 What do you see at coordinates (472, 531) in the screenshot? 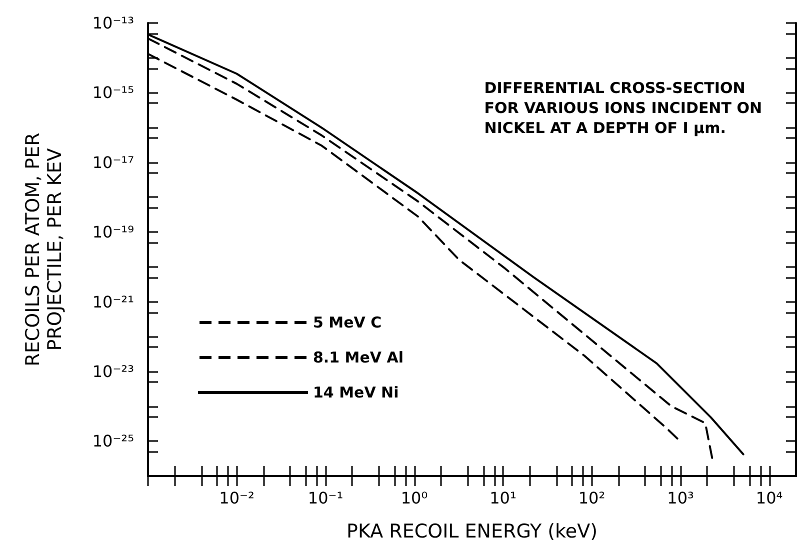
I see `x-axis-title: PKA RECOIL ENERGY (keV)` at bounding box center [472, 531].